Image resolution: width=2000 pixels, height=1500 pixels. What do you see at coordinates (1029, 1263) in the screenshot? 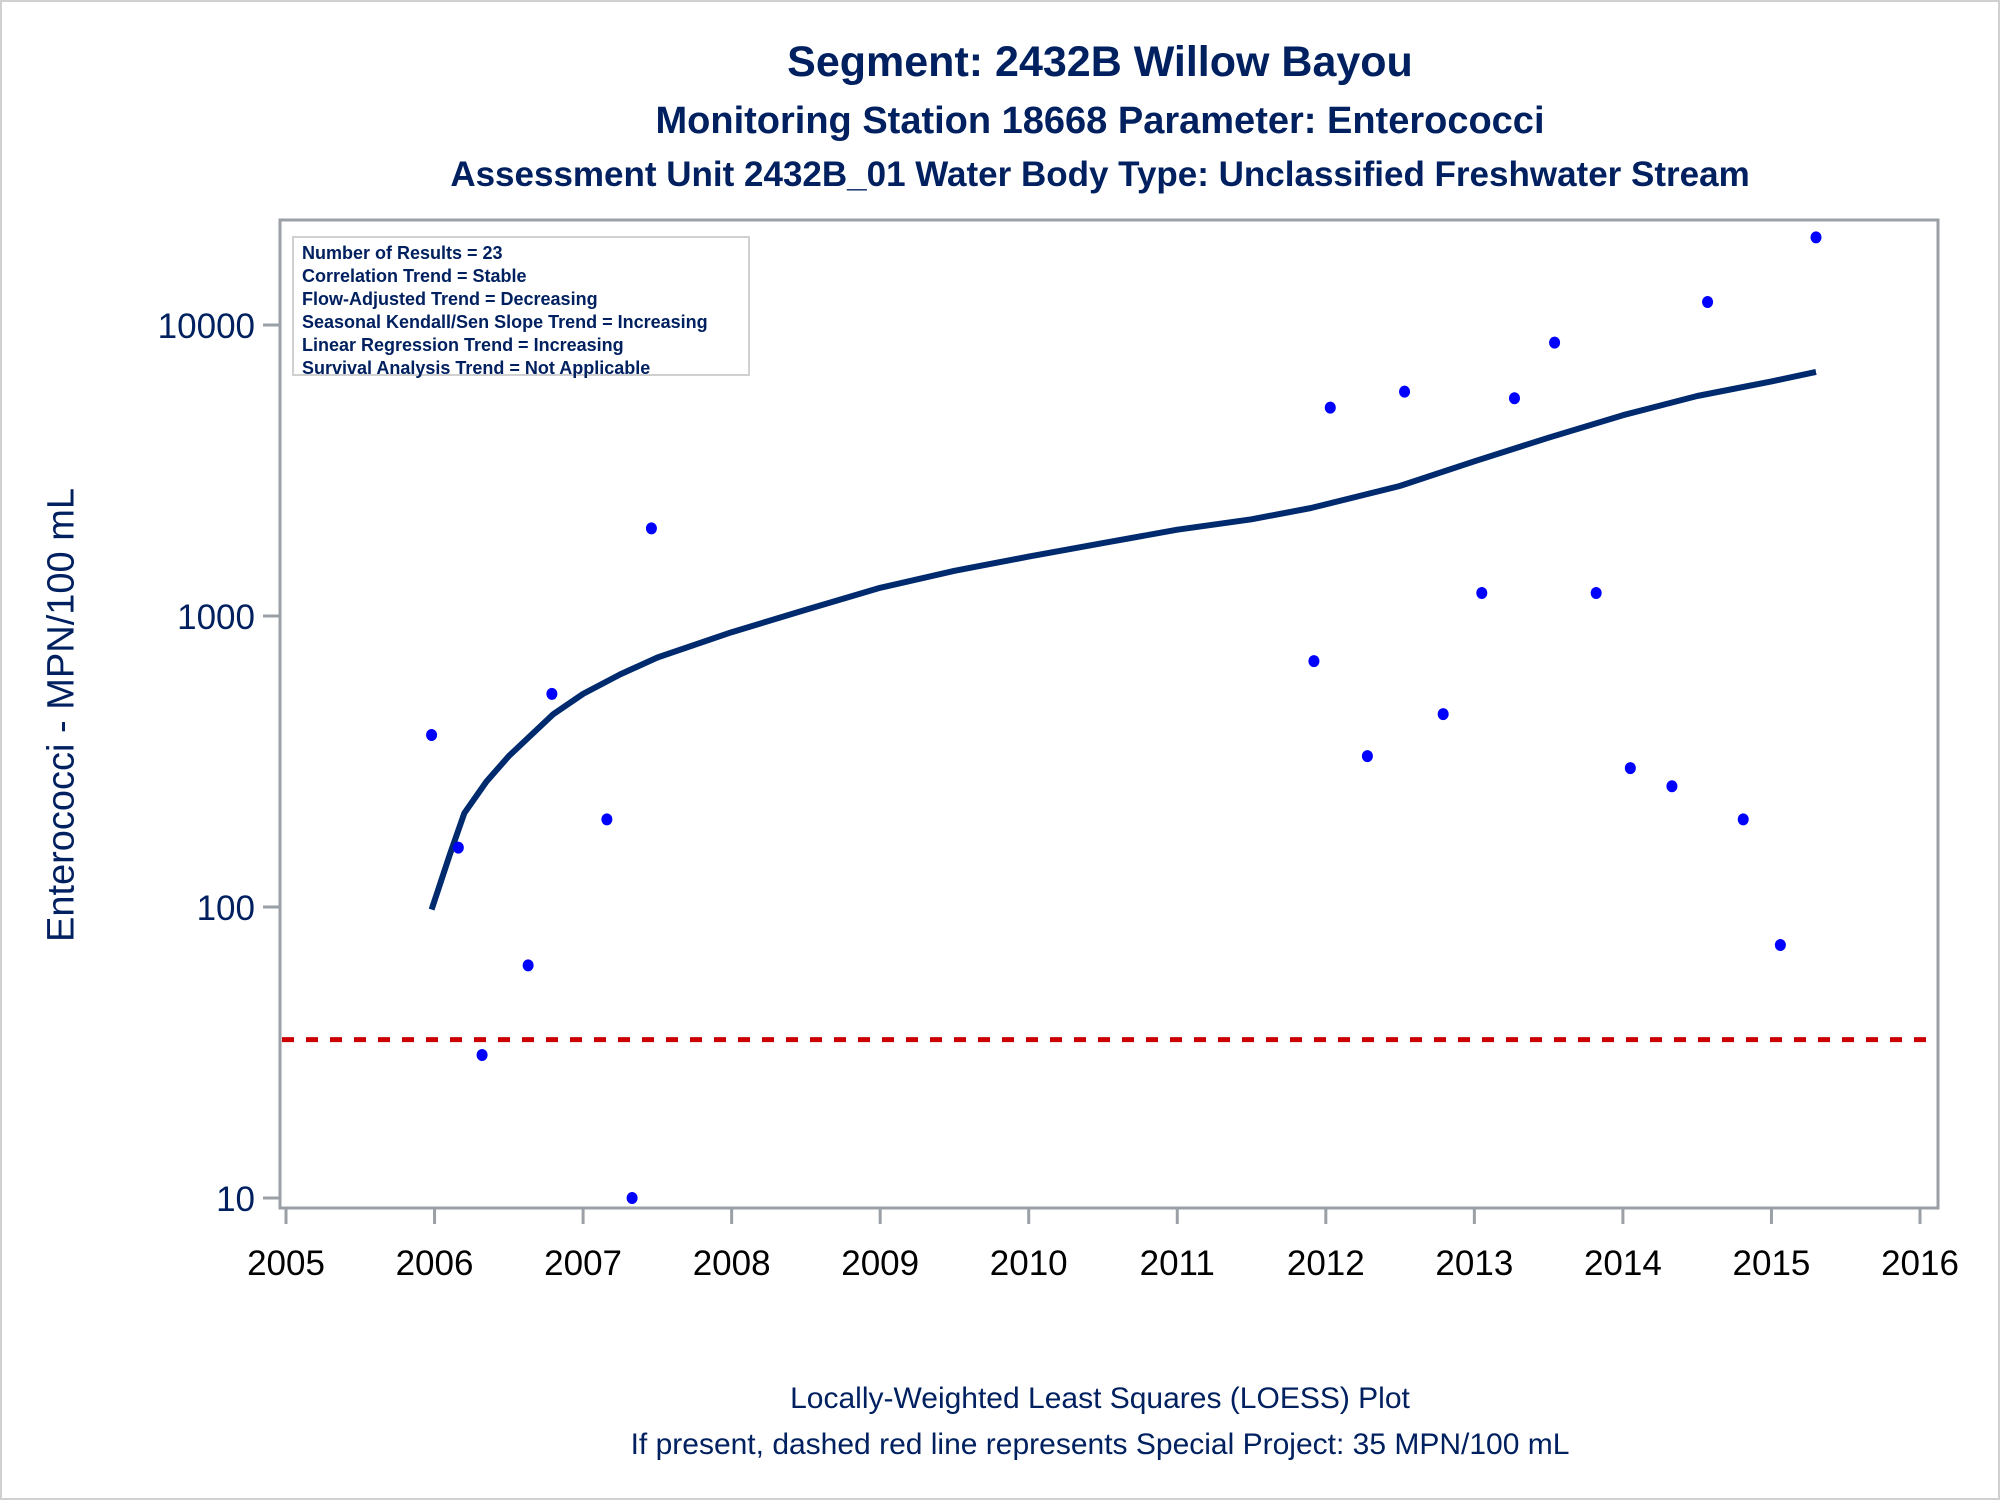
I see `x-tick-label: 2010` at bounding box center [1029, 1263].